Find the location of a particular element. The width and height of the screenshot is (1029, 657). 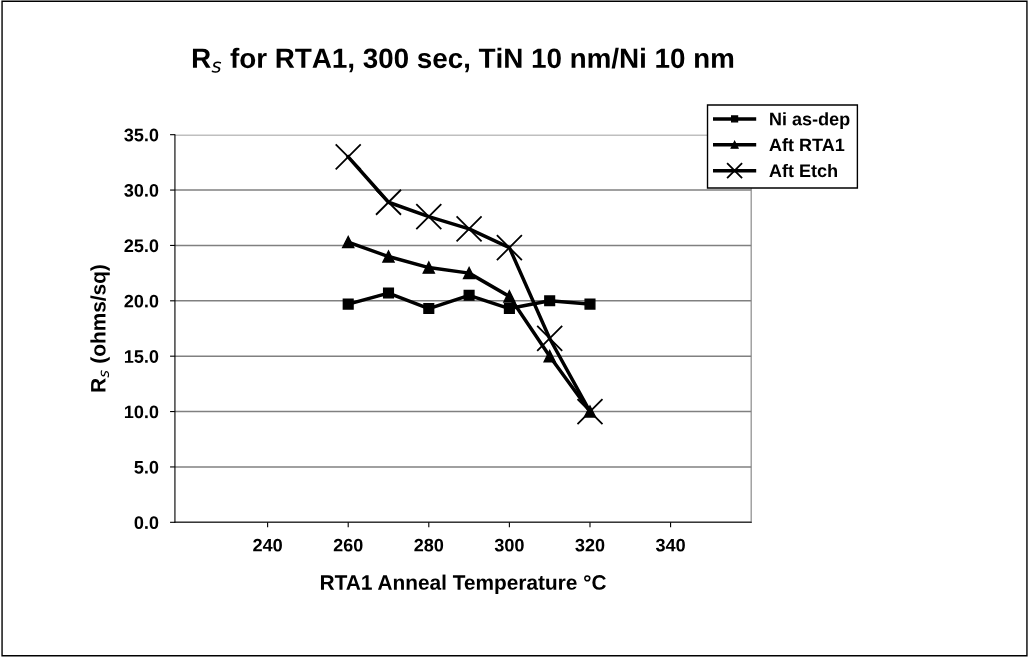

y-tick-label: 30.0 is located at coordinates (141, 190).